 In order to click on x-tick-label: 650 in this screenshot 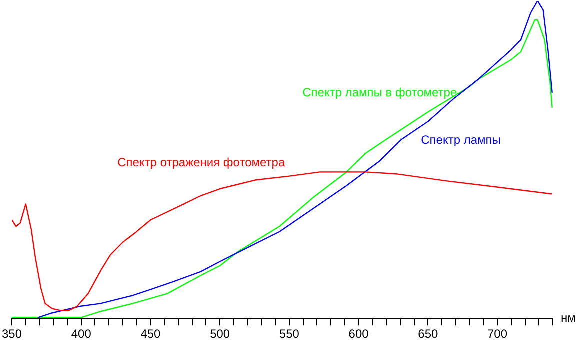, I will do `click(428, 334)`.